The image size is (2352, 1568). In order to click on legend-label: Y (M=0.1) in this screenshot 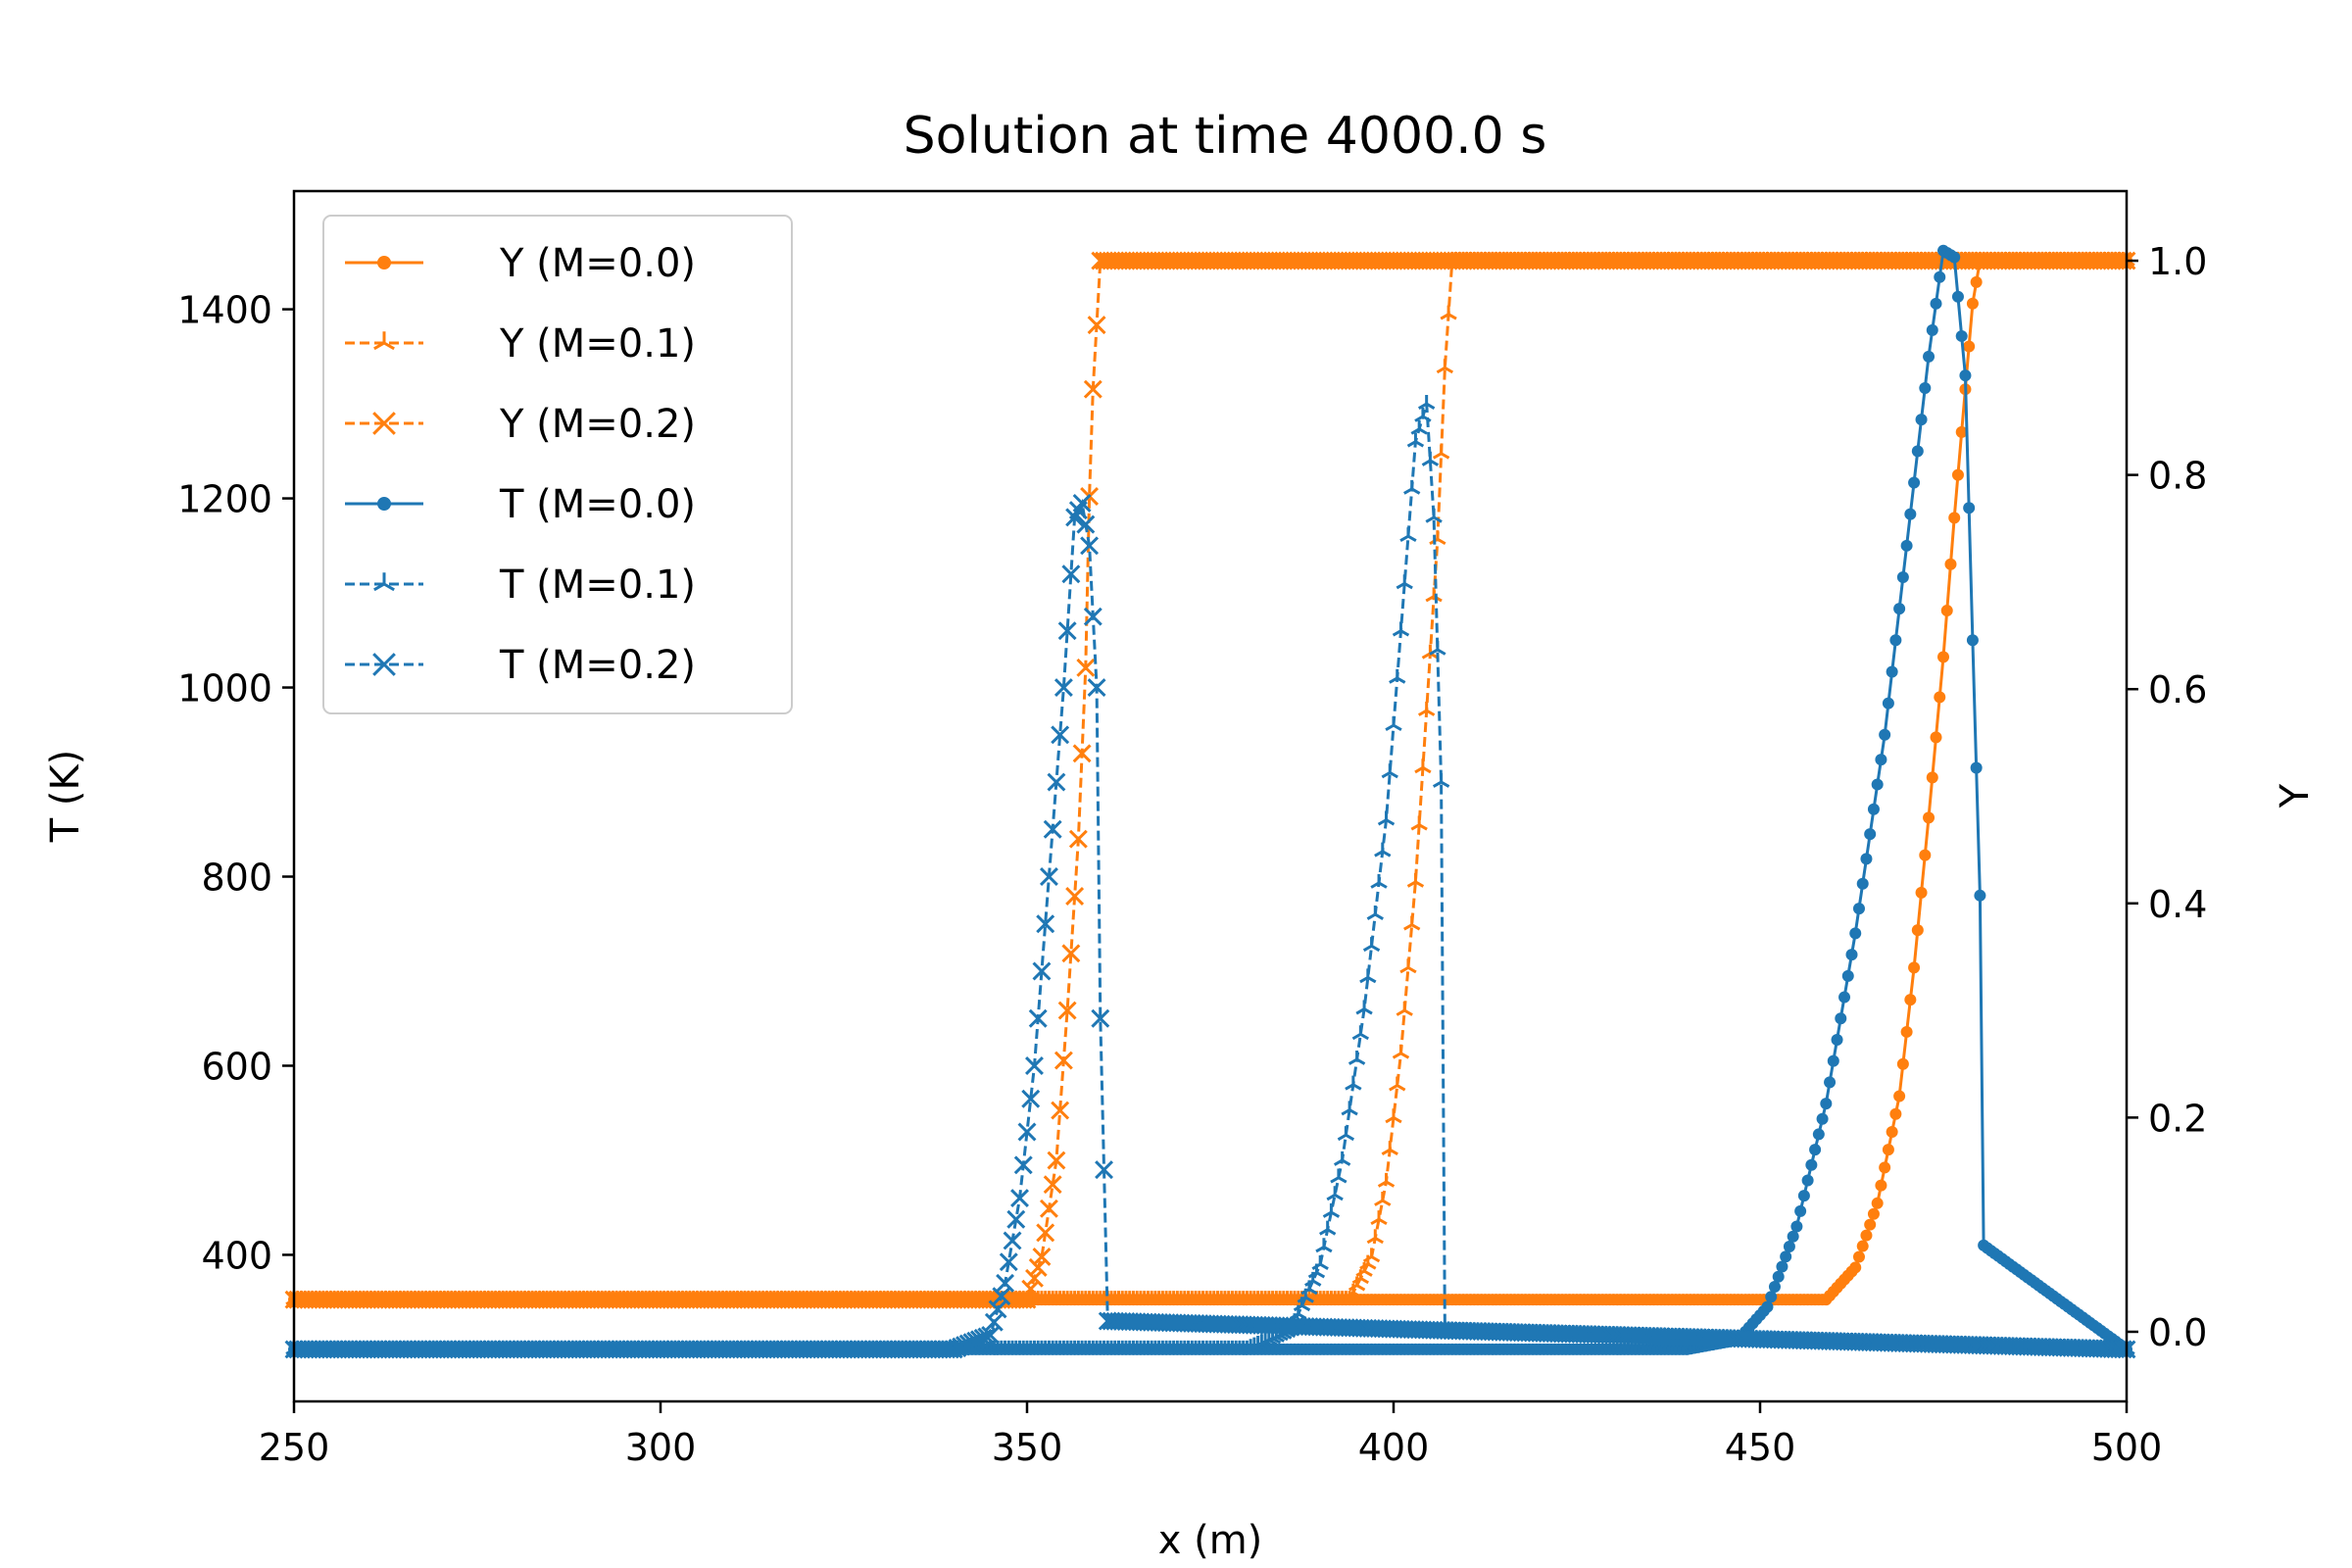, I will do `click(598, 344)`.